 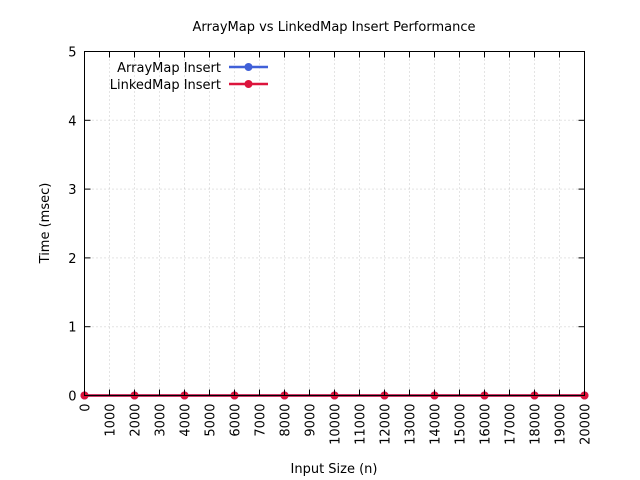 I want to click on x-tick-label: 17000, so click(x=511, y=424).